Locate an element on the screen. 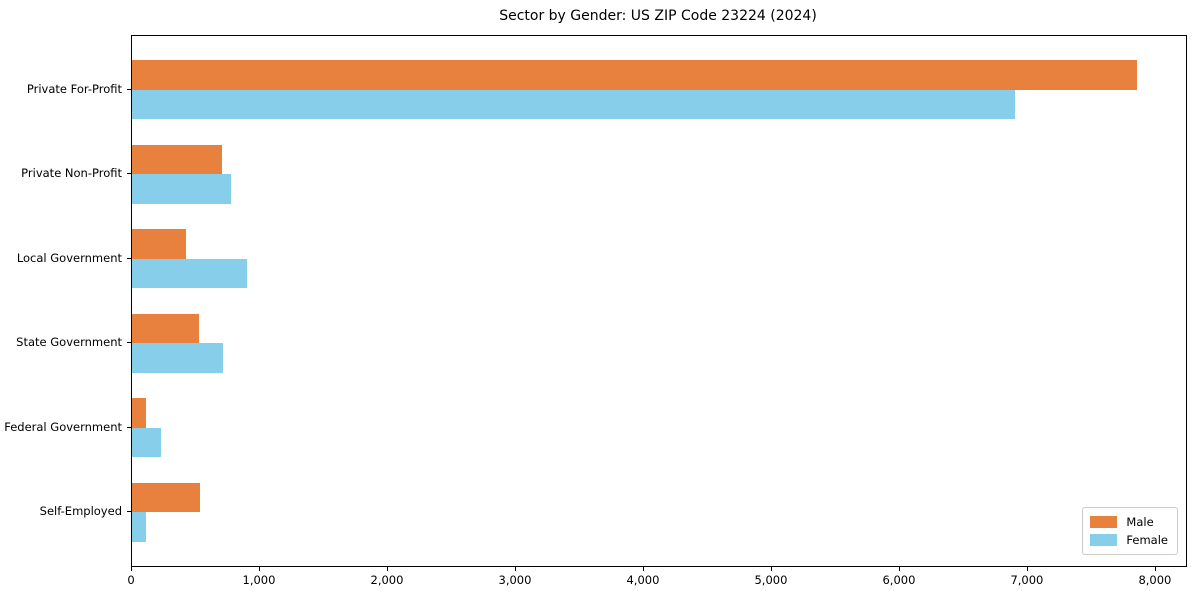 The image size is (1200, 600). x-axis-tick-label: 4,000 is located at coordinates (643, 580).